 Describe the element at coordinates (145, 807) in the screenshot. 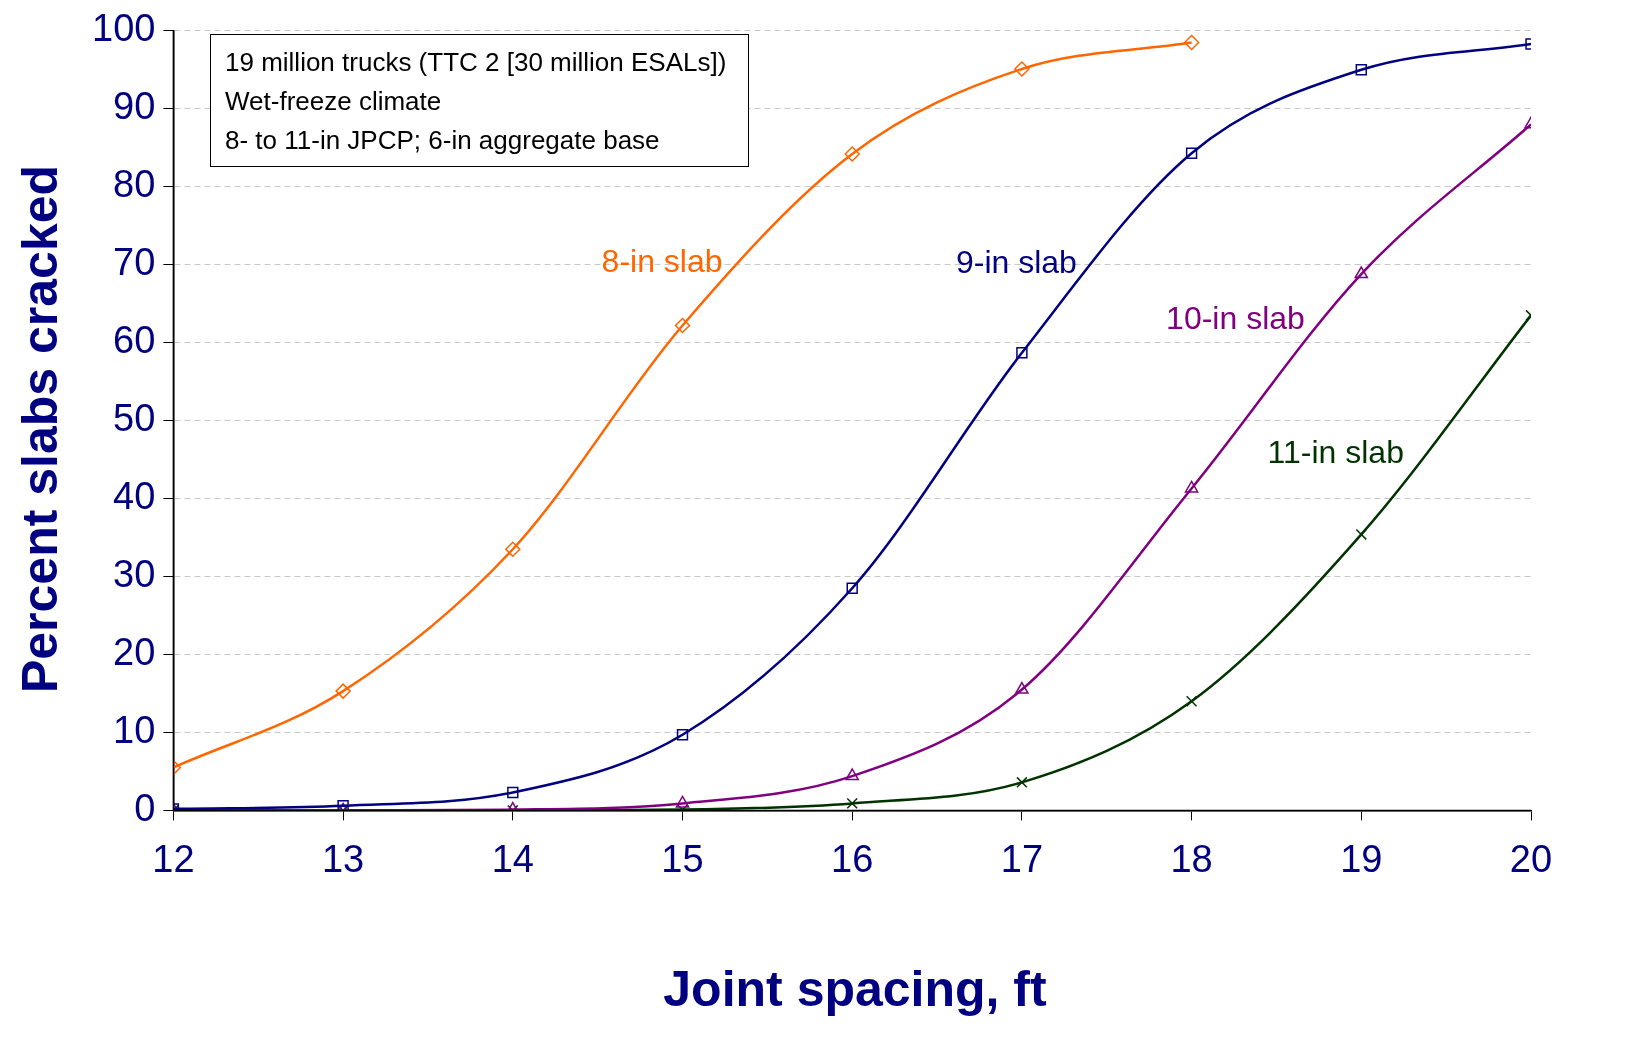

I see `y-tick-label: 0` at that location.